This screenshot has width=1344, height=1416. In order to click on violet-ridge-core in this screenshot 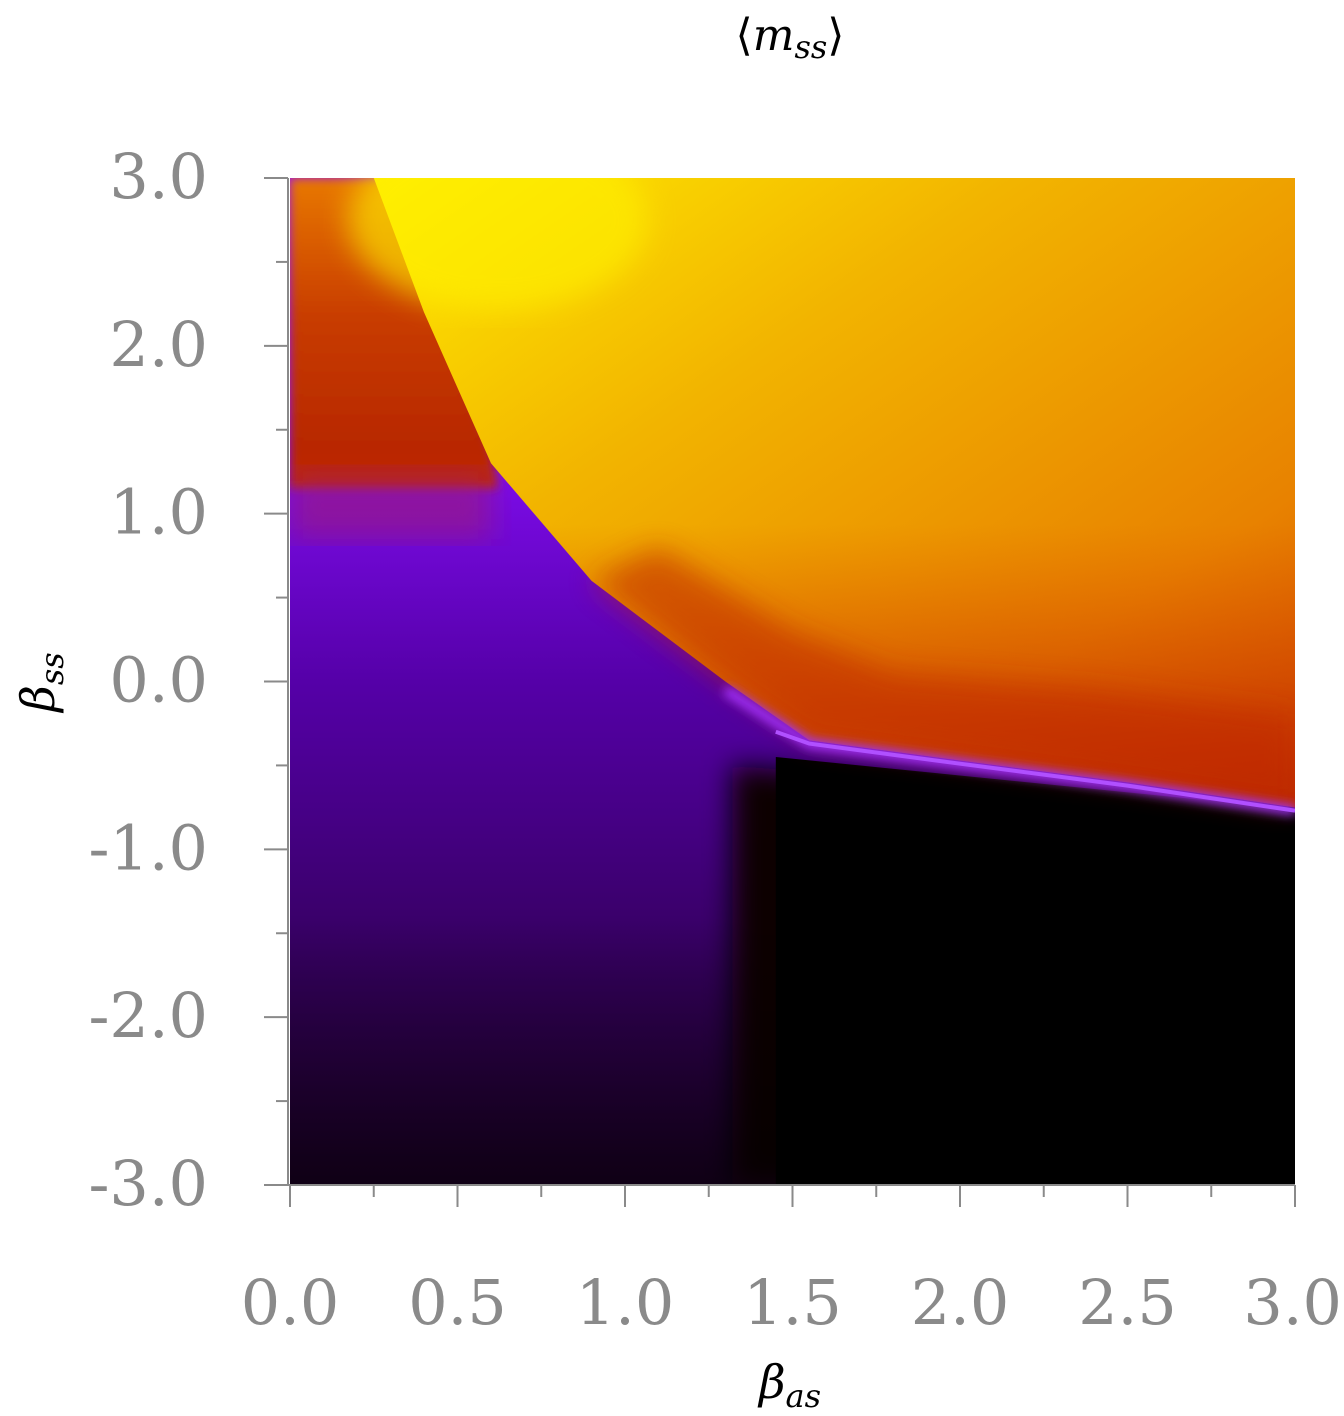, I will do `click(1035, 771)`.